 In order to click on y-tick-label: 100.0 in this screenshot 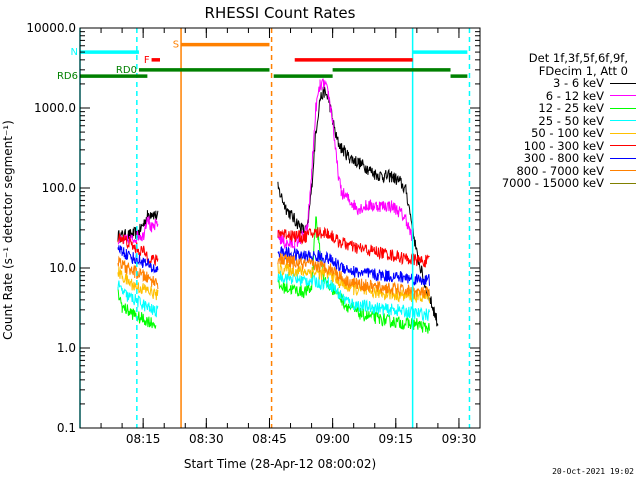, I will do `click(59, 188)`.